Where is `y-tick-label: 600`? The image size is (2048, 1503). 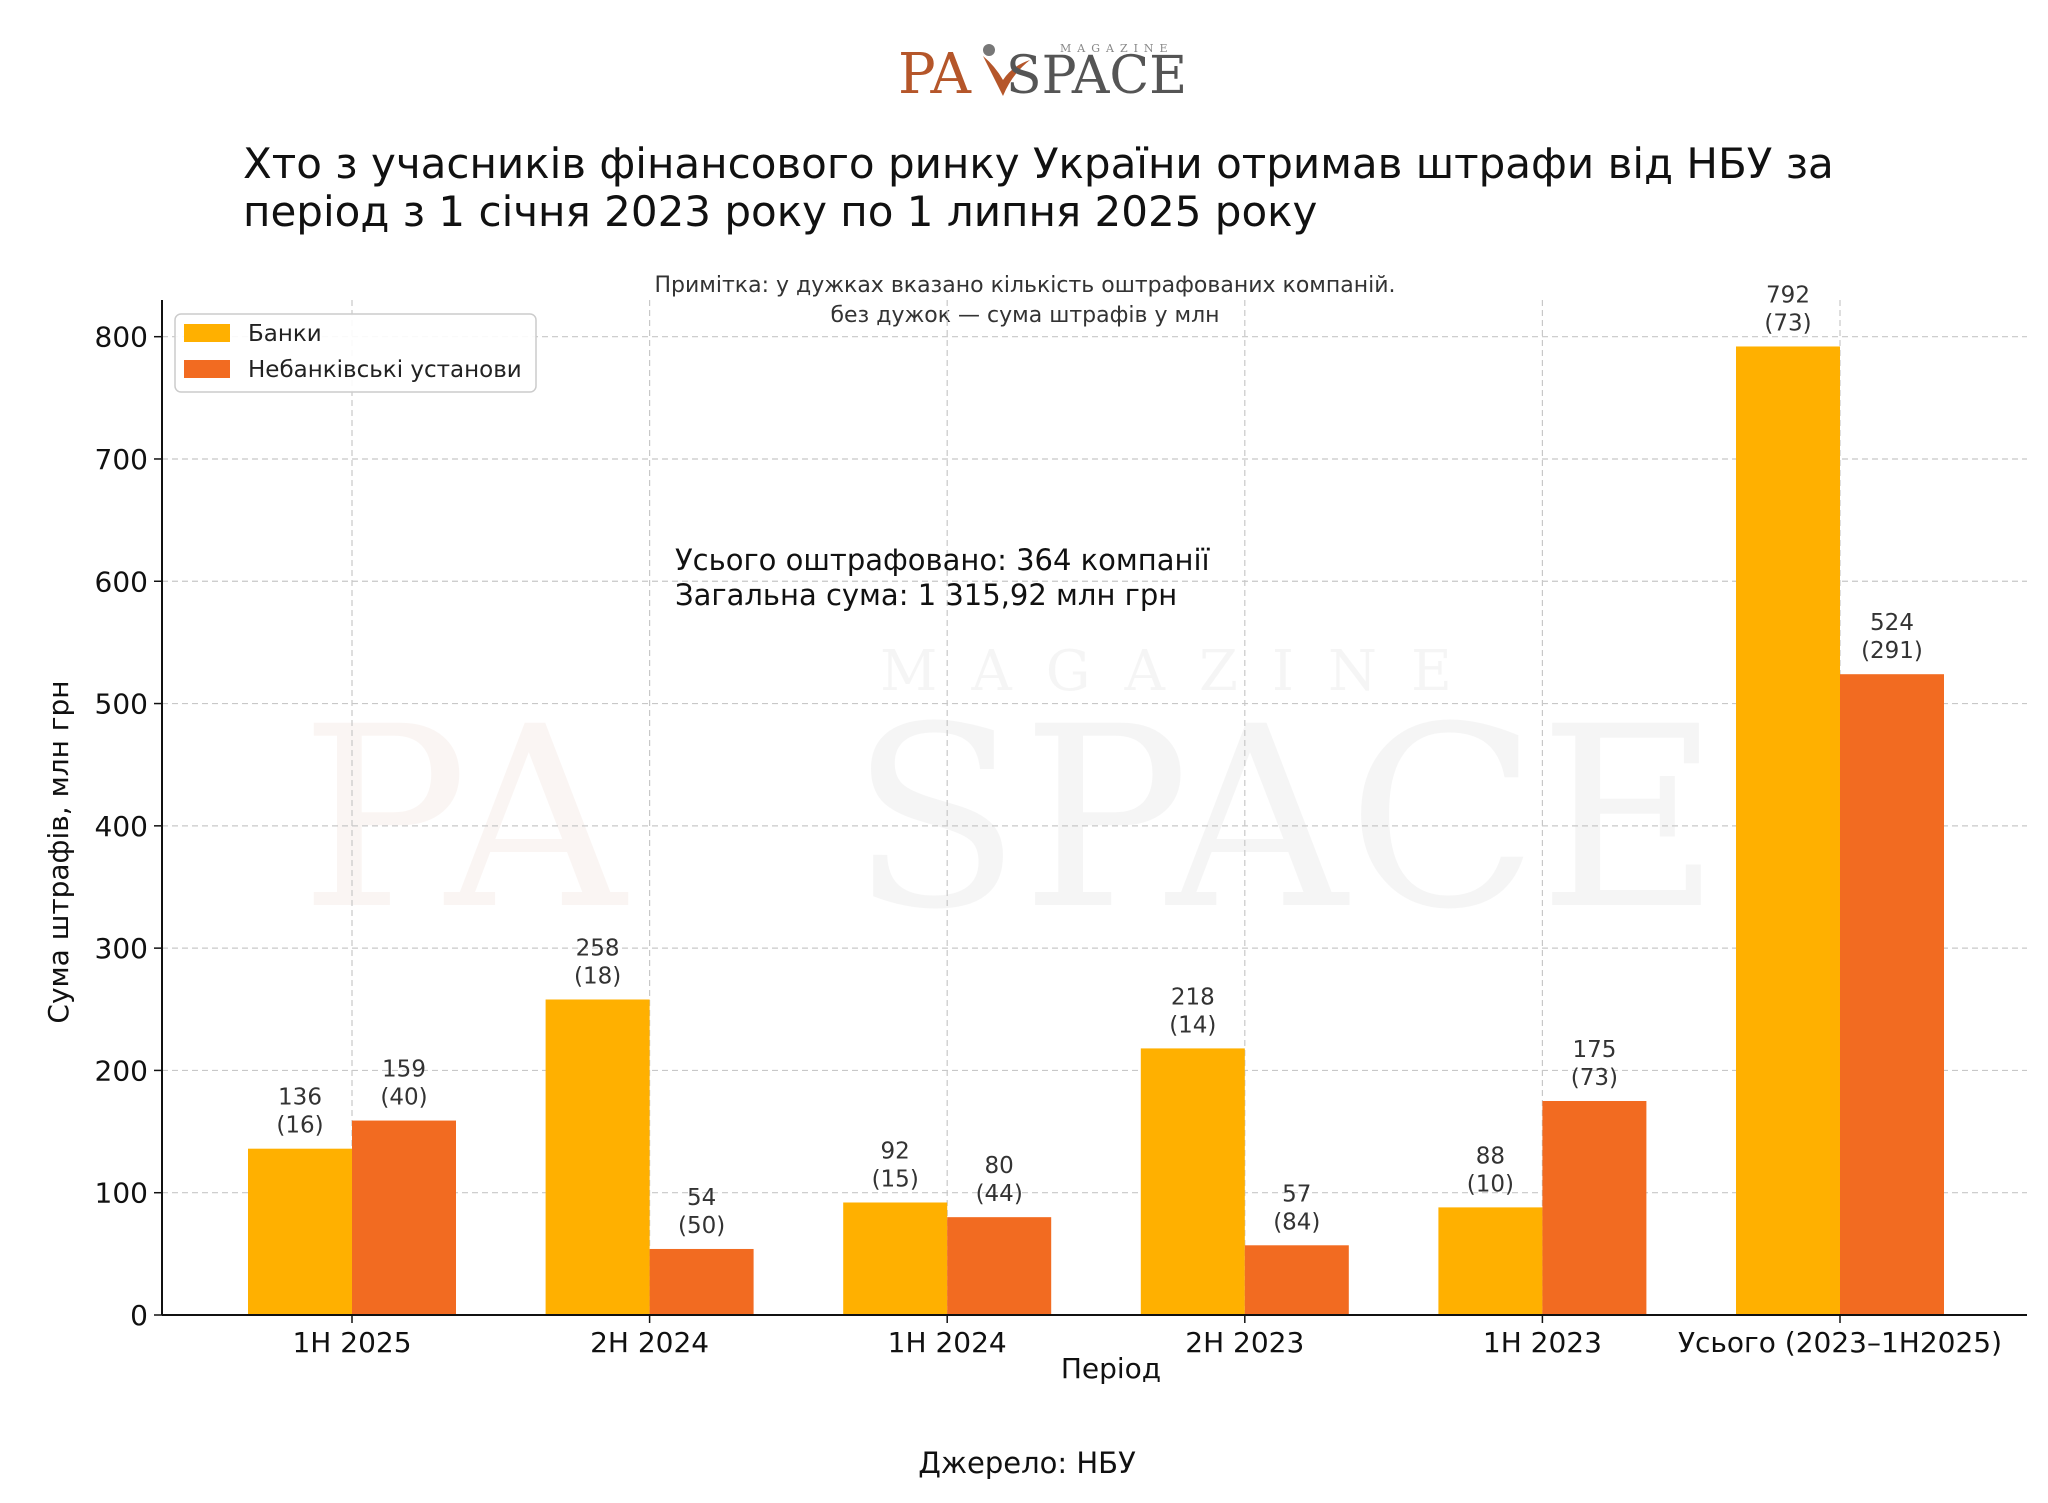 y-tick-label: 600 is located at coordinates (121, 581).